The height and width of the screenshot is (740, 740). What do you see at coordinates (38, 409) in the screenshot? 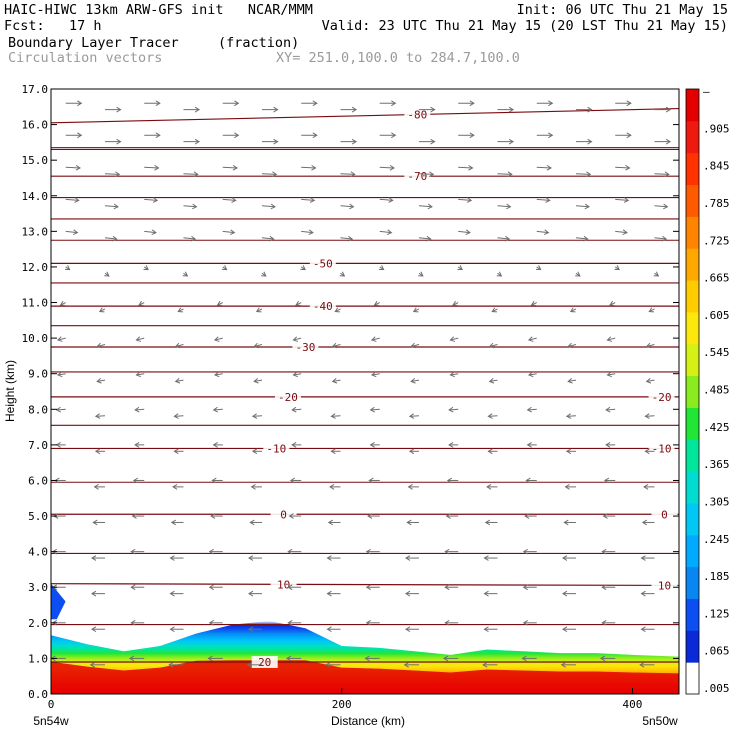
I see `y-tick-label: 8.0` at bounding box center [38, 409].